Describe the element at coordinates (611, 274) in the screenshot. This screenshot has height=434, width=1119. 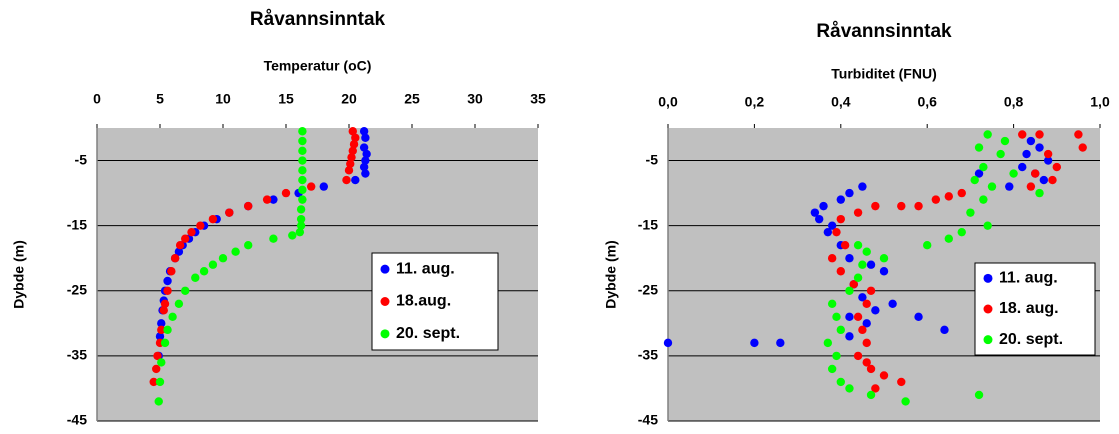
I see `y-axis-label: Dybde (m)` at that location.